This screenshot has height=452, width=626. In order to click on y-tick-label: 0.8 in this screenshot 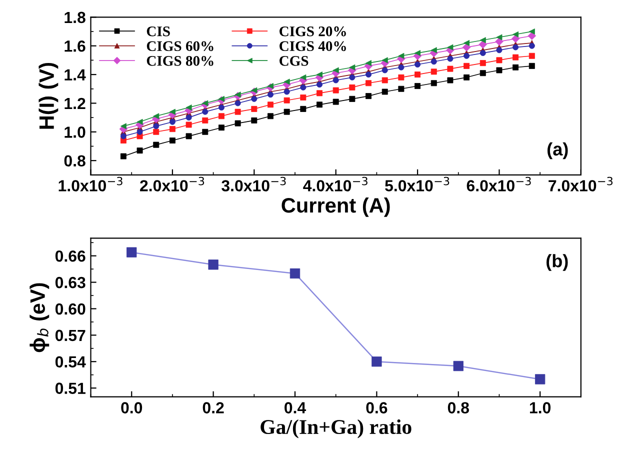, I will do `click(75, 161)`.